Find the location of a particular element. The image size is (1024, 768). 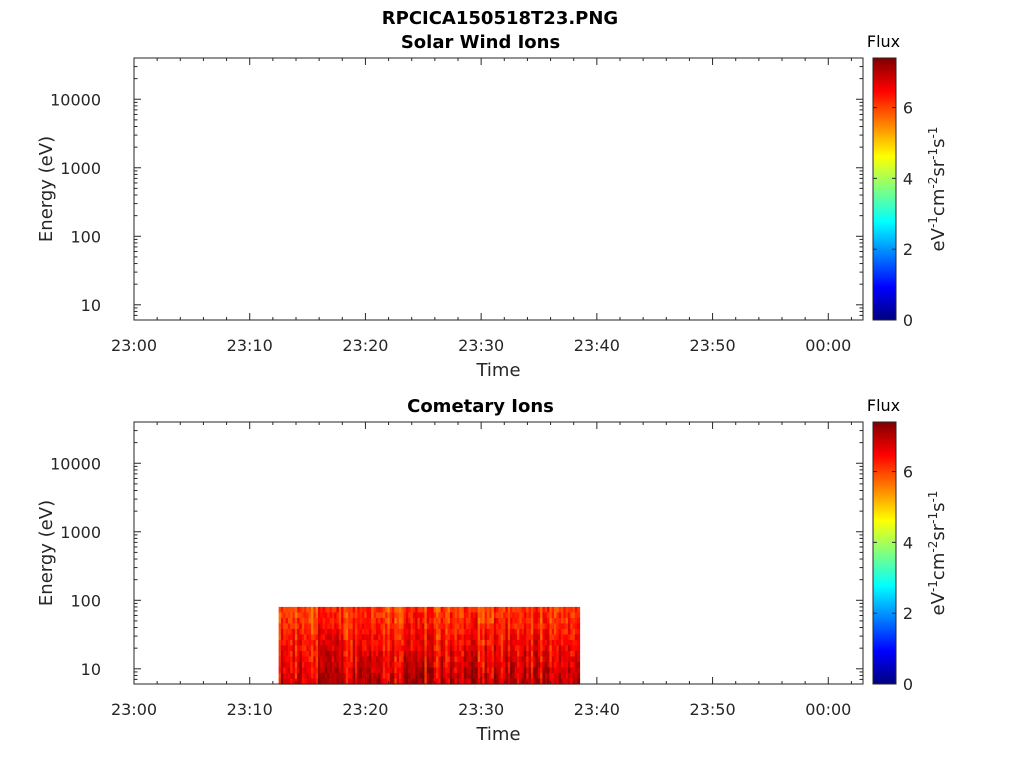

y-axis-label: Energy (eV) is located at coordinates (46, 553).